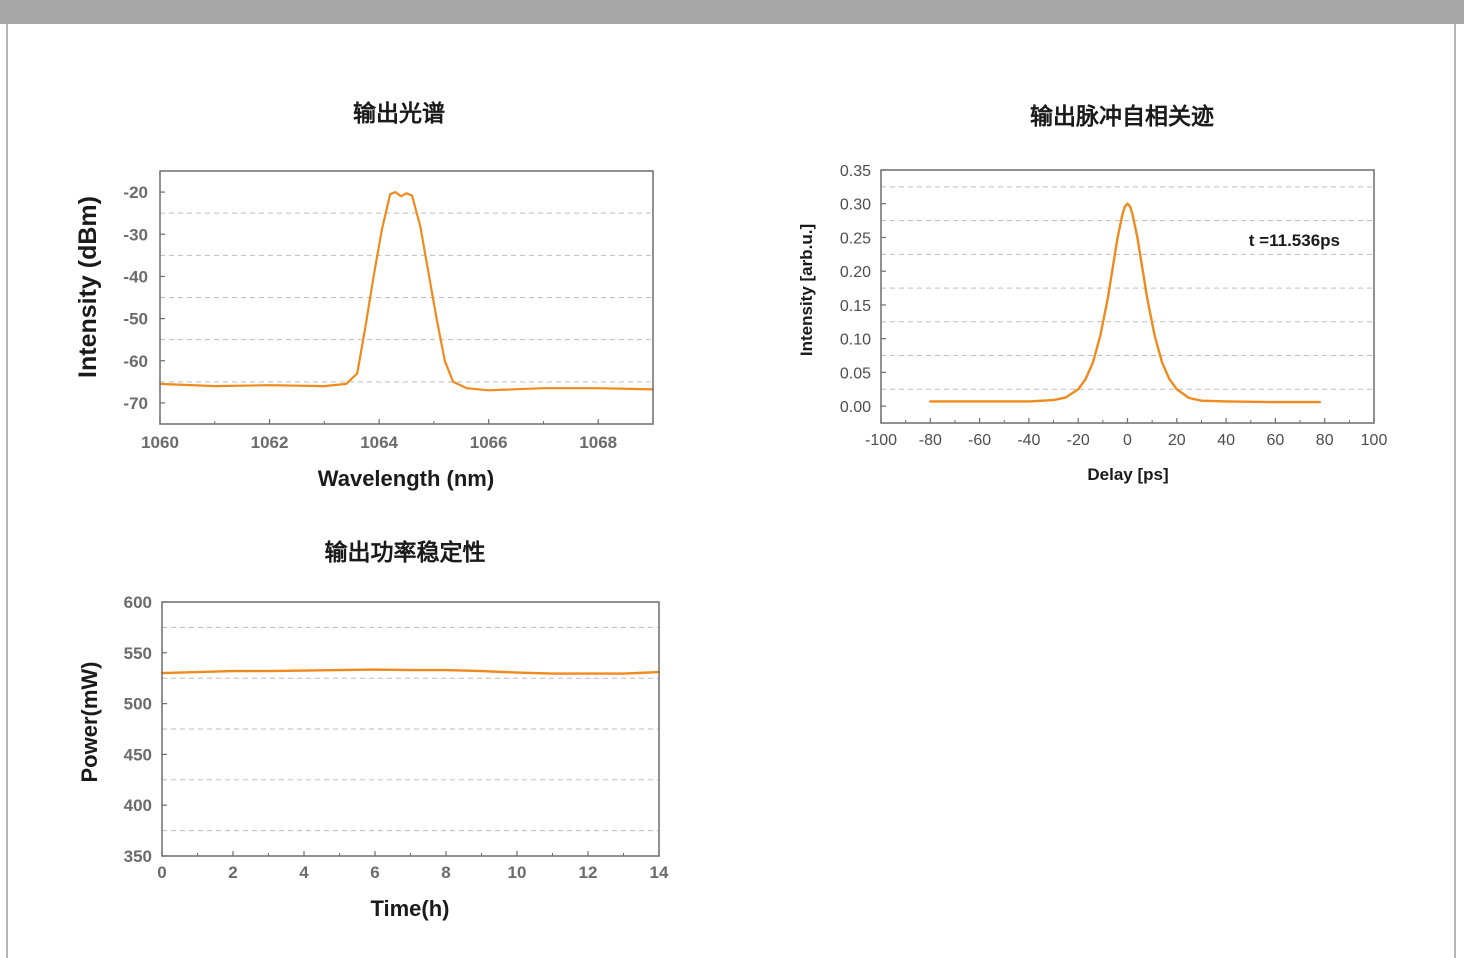  I want to click on spectrum-xlabel: Wavelength (nm), so click(406, 478).